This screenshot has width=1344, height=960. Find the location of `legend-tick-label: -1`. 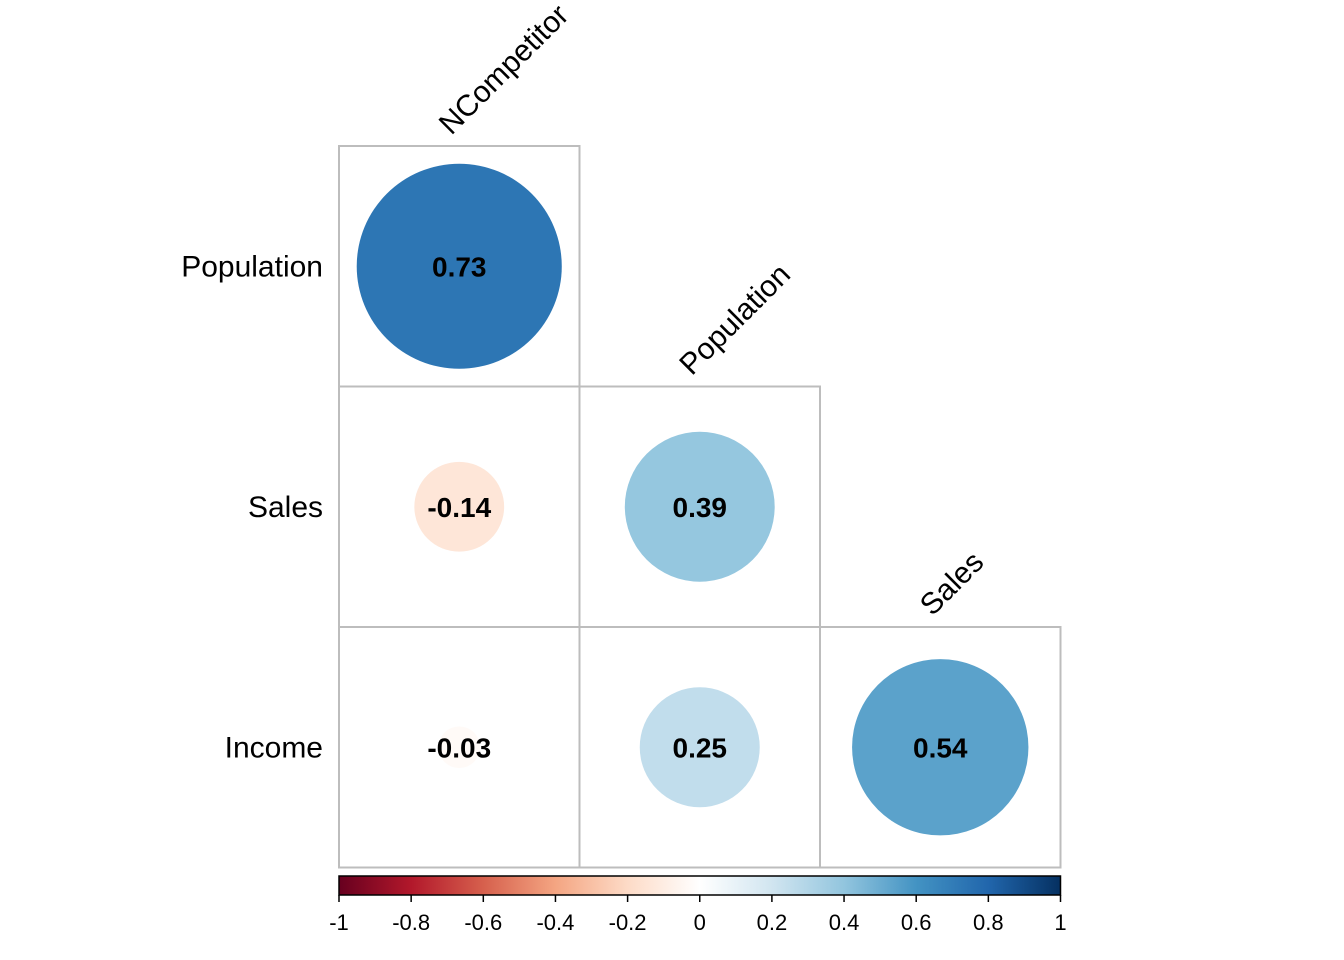

legend-tick-label: -1 is located at coordinates (339, 922).